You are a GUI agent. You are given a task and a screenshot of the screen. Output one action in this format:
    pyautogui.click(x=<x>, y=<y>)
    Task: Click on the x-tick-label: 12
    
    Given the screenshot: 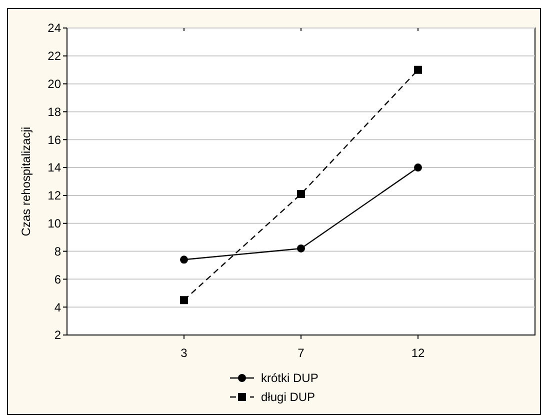 What is the action you would take?
    pyautogui.click(x=418, y=353)
    